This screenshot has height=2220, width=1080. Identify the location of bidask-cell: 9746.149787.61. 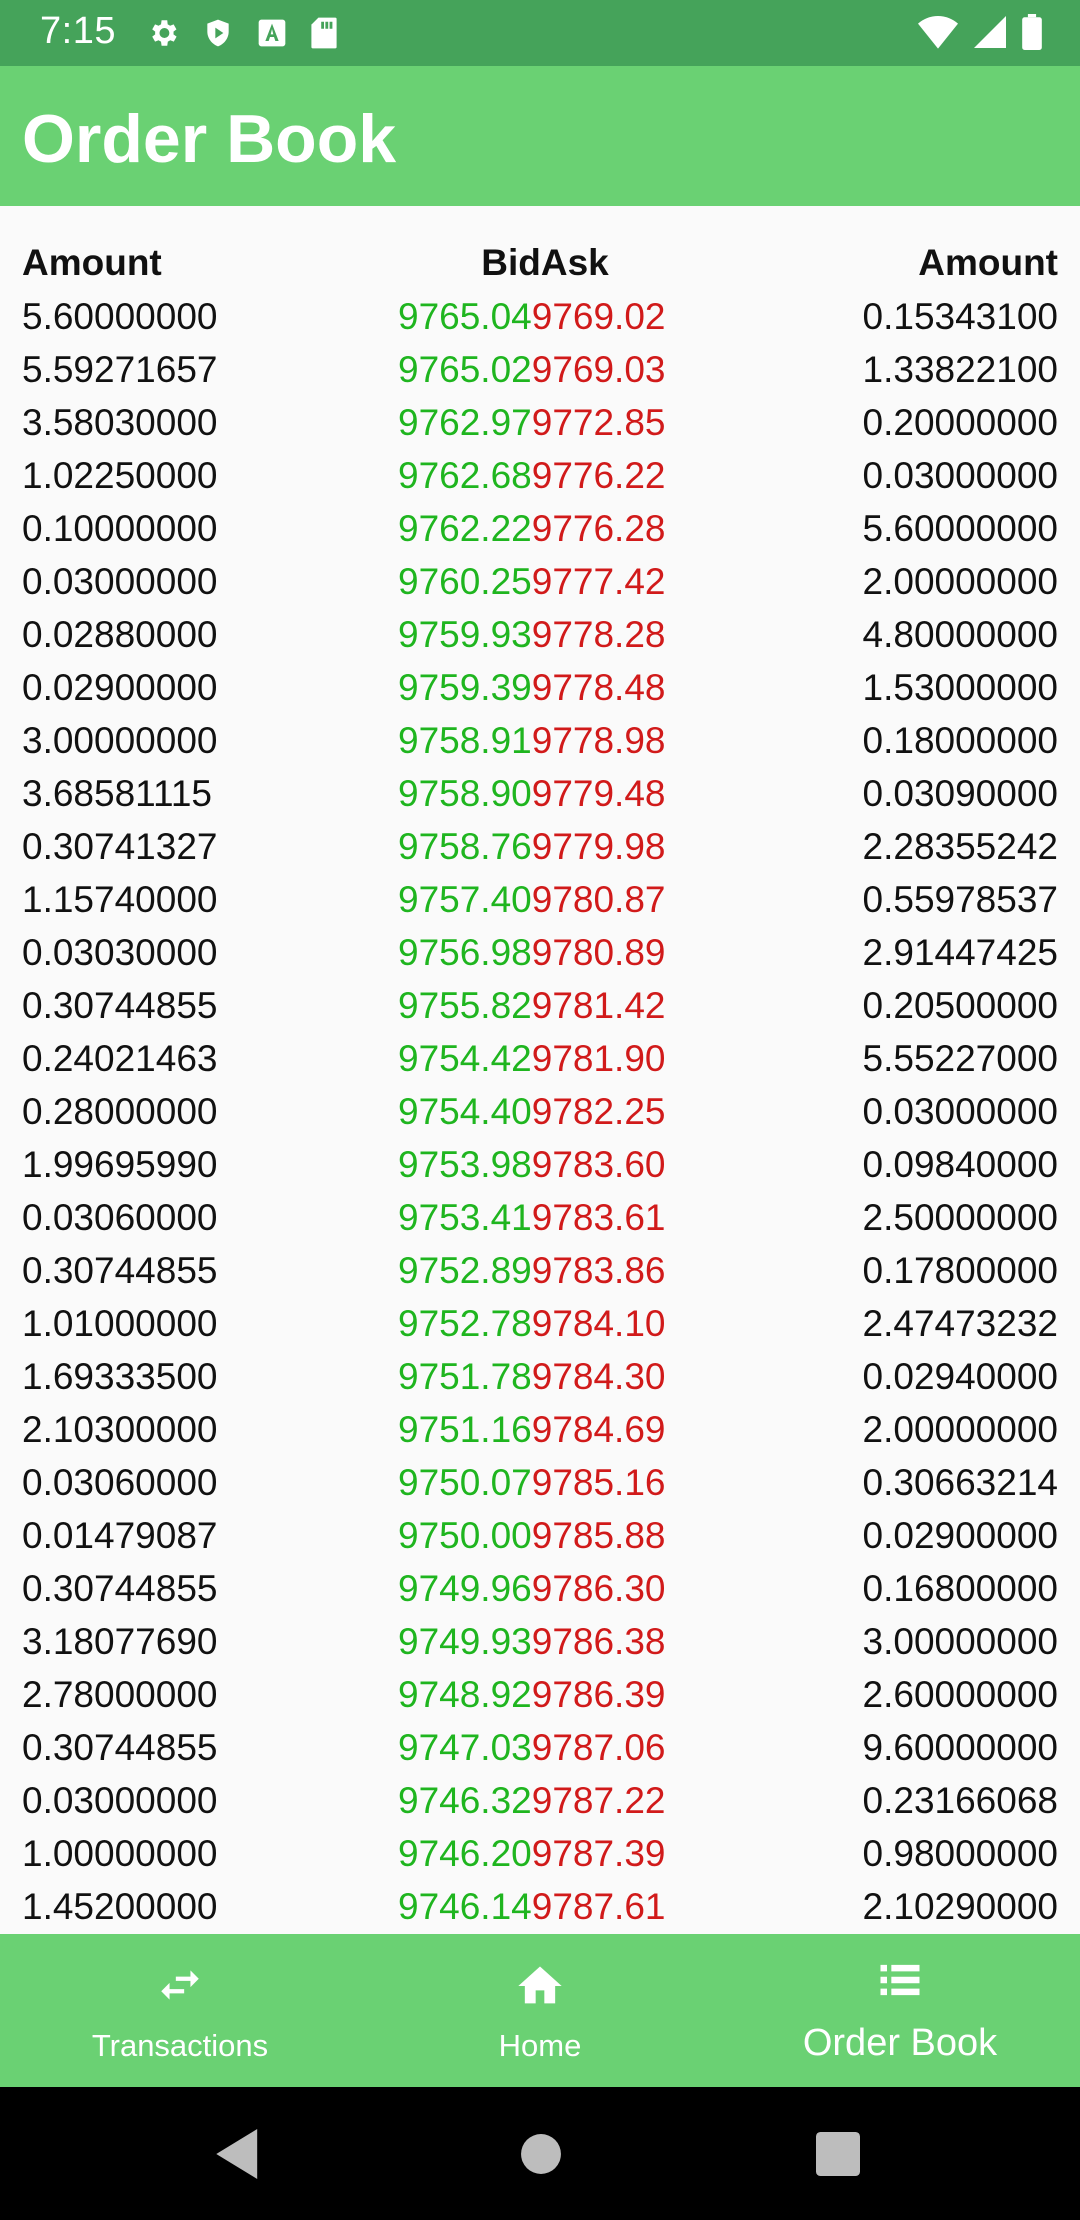
(532, 1907).